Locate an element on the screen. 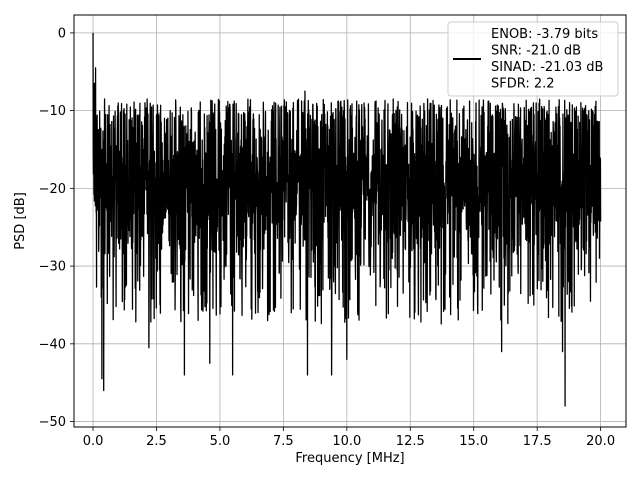 This screenshot has height=480, width=640. x-tick-label: 2.5 is located at coordinates (156, 441).